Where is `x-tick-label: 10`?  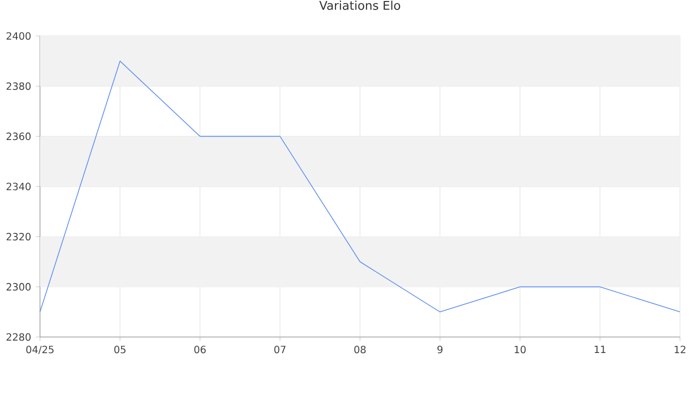 x-tick-label: 10 is located at coordinates (520, 350).